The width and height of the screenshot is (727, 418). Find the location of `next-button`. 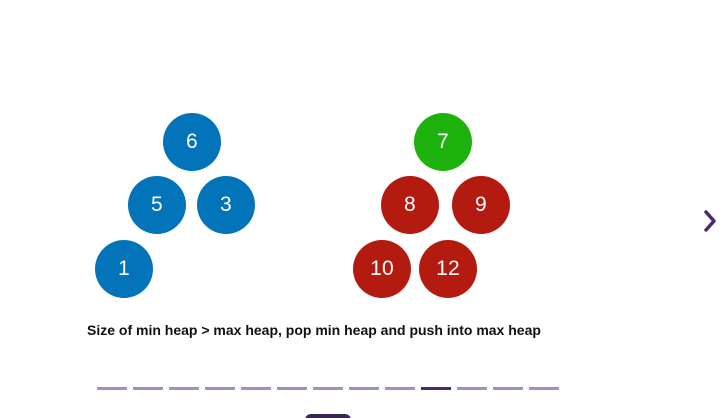

next-button is located at coordinates (710, 221).